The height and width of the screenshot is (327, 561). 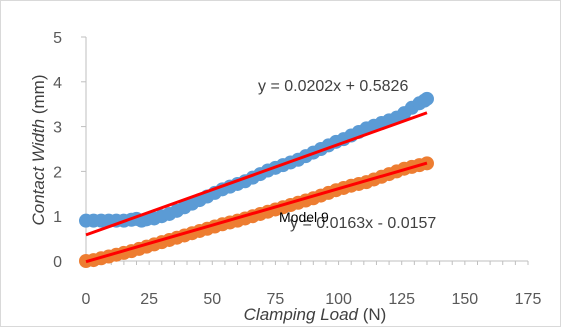 What do you see at coordinates (212, 299) in the screenshot?
I see `x-tick-label: 50` at bounding box center [212, 299].